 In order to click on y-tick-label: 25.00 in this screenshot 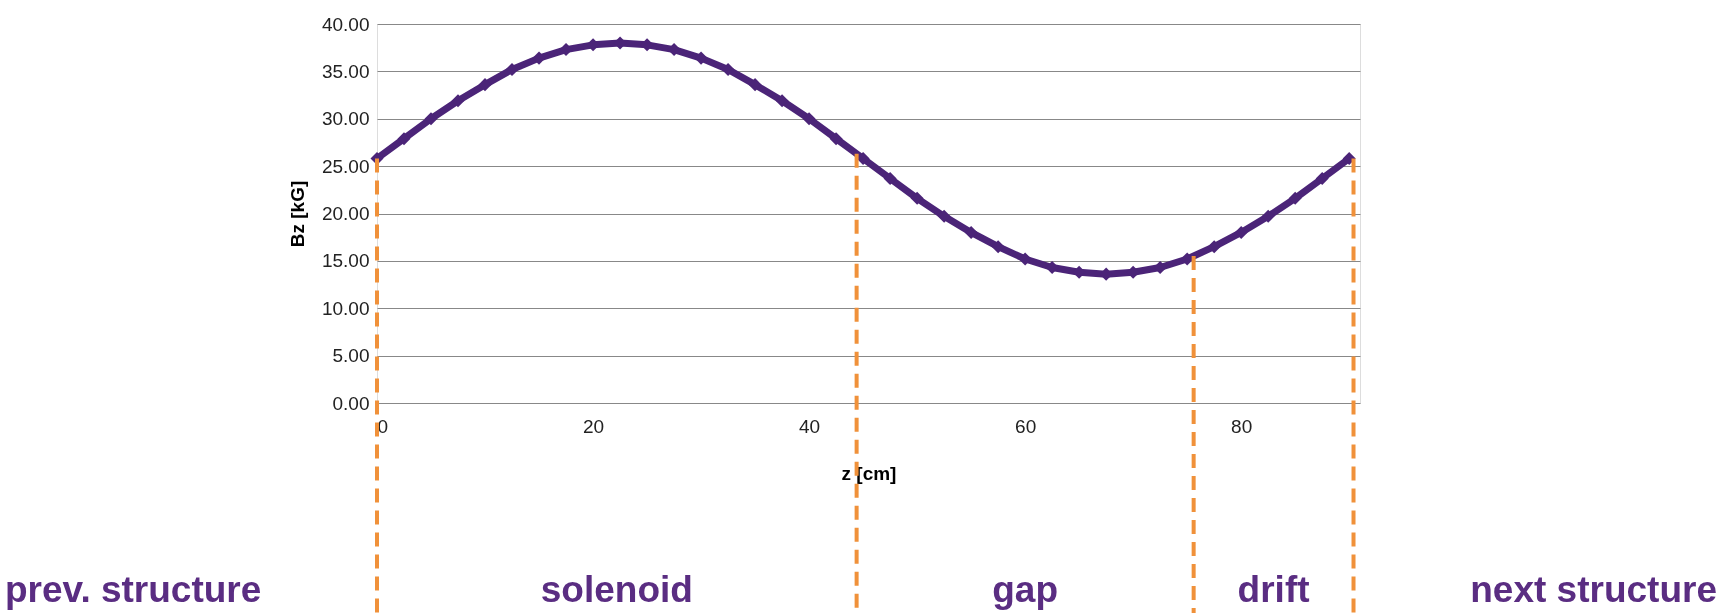, I will do `click(345, 166)`.